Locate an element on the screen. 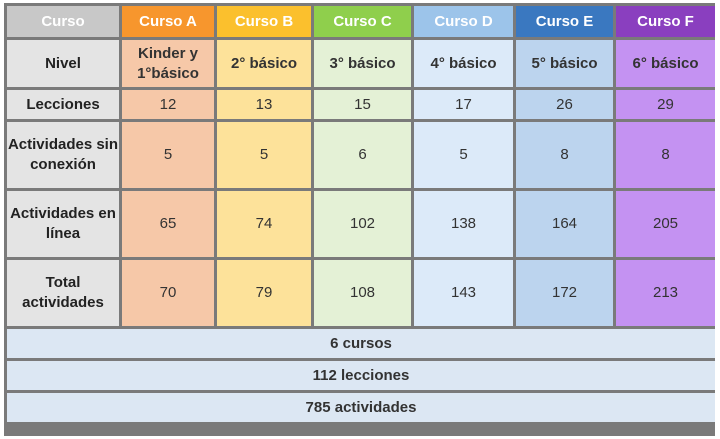 This screenshot has height=439, width=720. table-cell: 29 is located at coordinates (665, 104).